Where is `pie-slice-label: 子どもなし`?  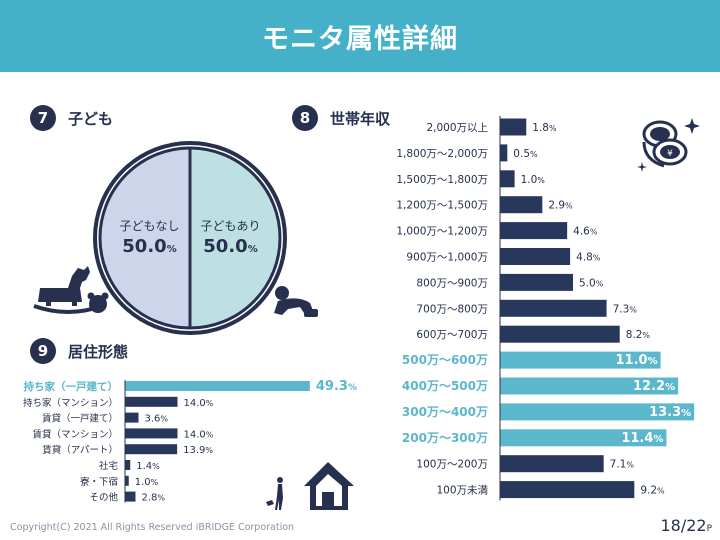
pie-slice-label: 子どもなし is located at coordinates (149, 226).